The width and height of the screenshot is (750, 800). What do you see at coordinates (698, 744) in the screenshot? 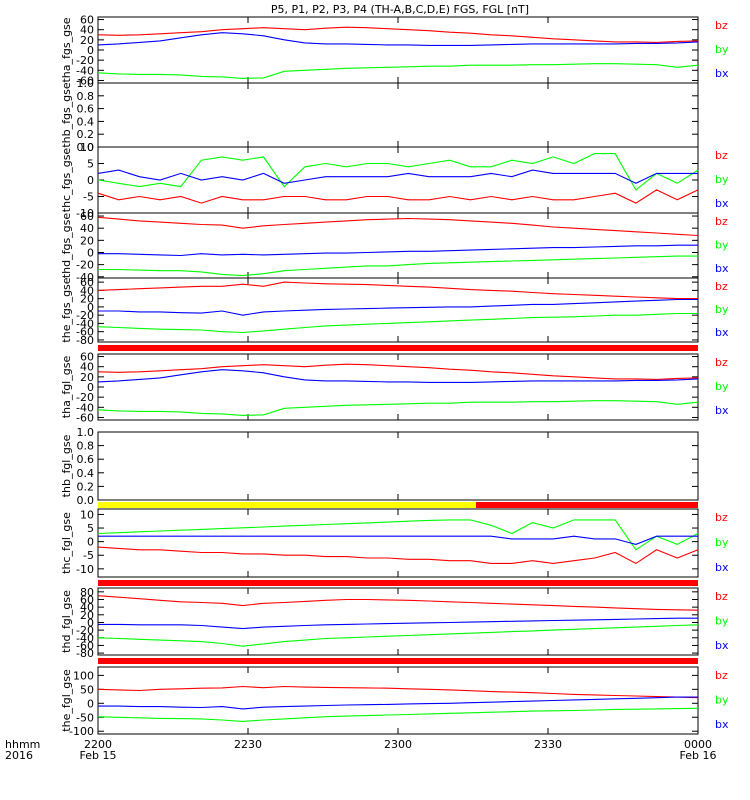
I see `x-tick-label: 0000` at bounding box center [698, 744].